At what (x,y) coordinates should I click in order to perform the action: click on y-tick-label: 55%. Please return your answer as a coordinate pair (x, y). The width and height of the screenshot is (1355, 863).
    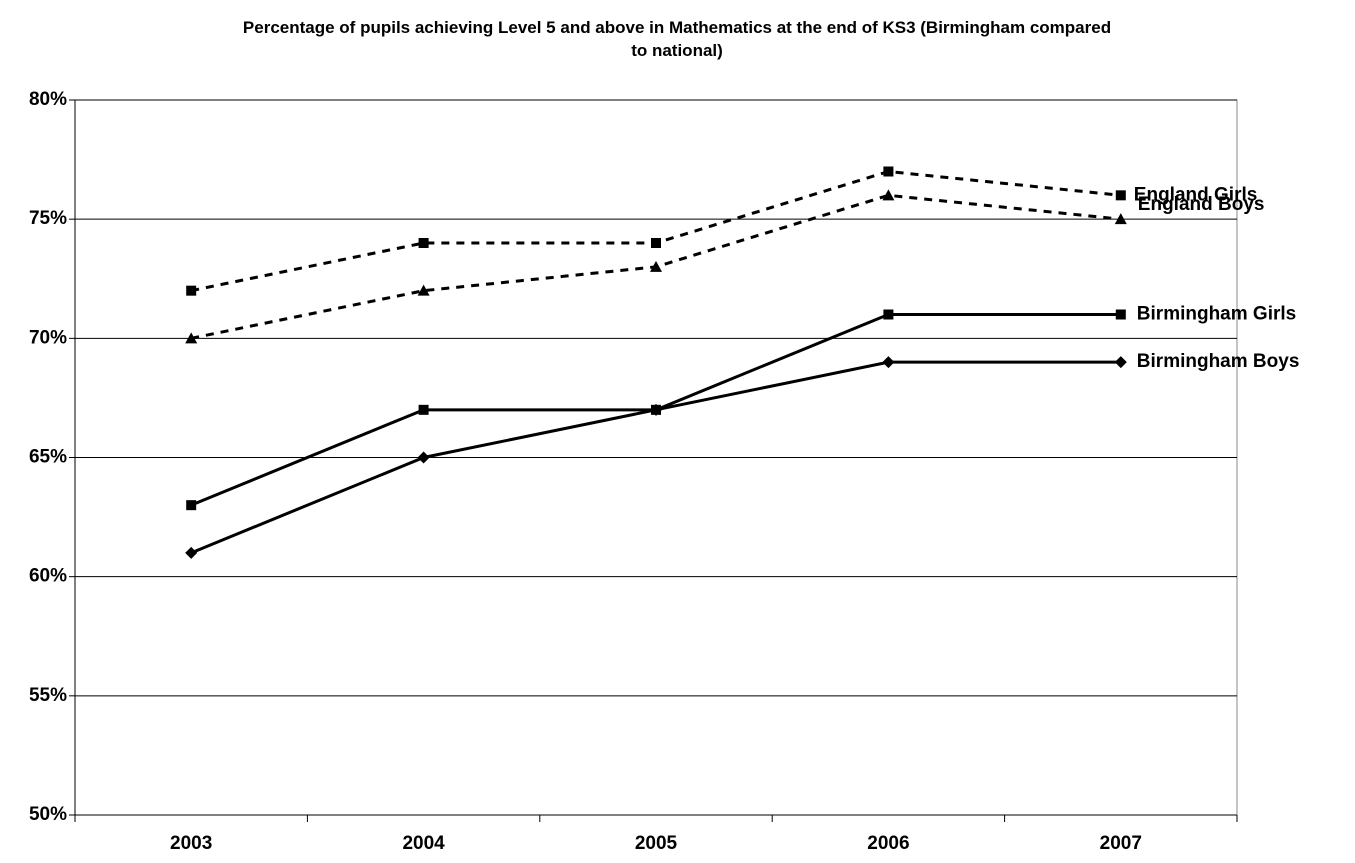
    Looking at the image, I should click on (48, 695).